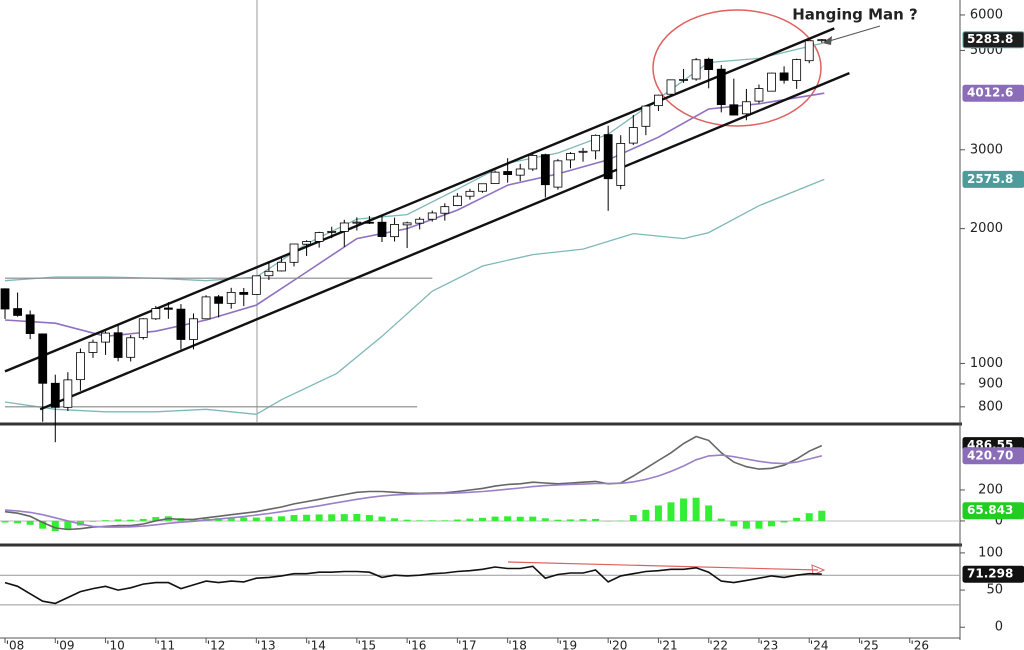 This screenshot has height=650, width=1024. Describe the element at coordinates (999, 520) in the screenshot. I see `y-tick-label: 0` at that location.